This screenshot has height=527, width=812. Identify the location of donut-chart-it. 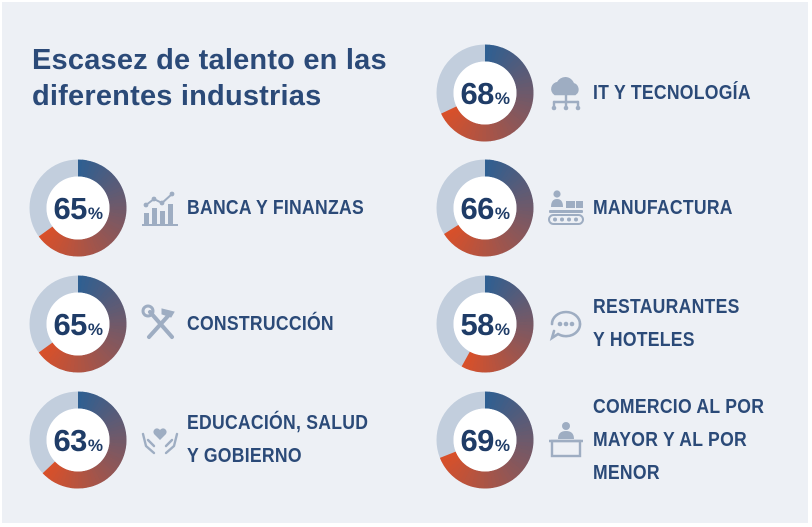
(485, 93).